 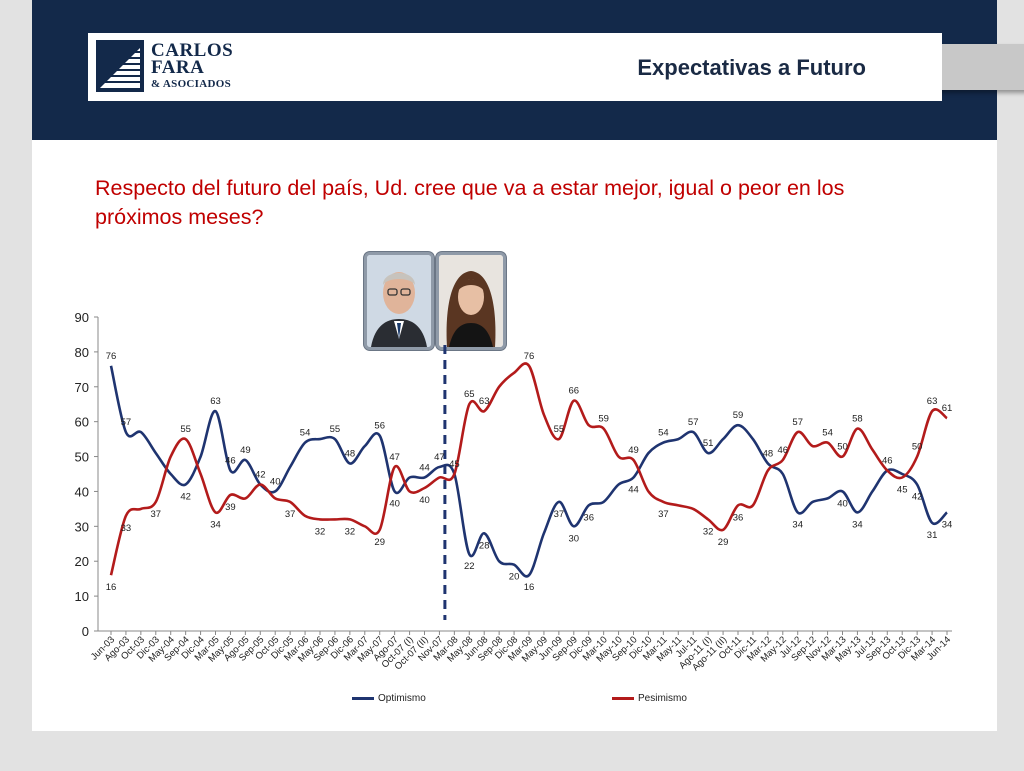 I want to click on y-tick-label: 20, so click(x=82, y=561).